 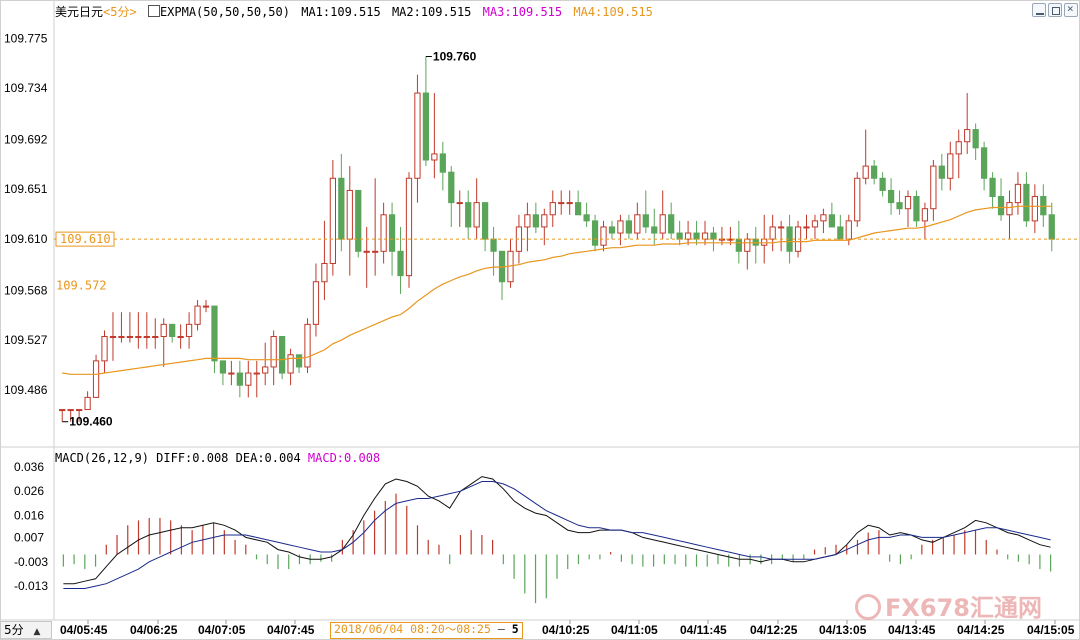 What do you see at coordinates (26, 189) in the screenshot?
I see `price-tick-label: 109.651` at bounding box center [26, 189].